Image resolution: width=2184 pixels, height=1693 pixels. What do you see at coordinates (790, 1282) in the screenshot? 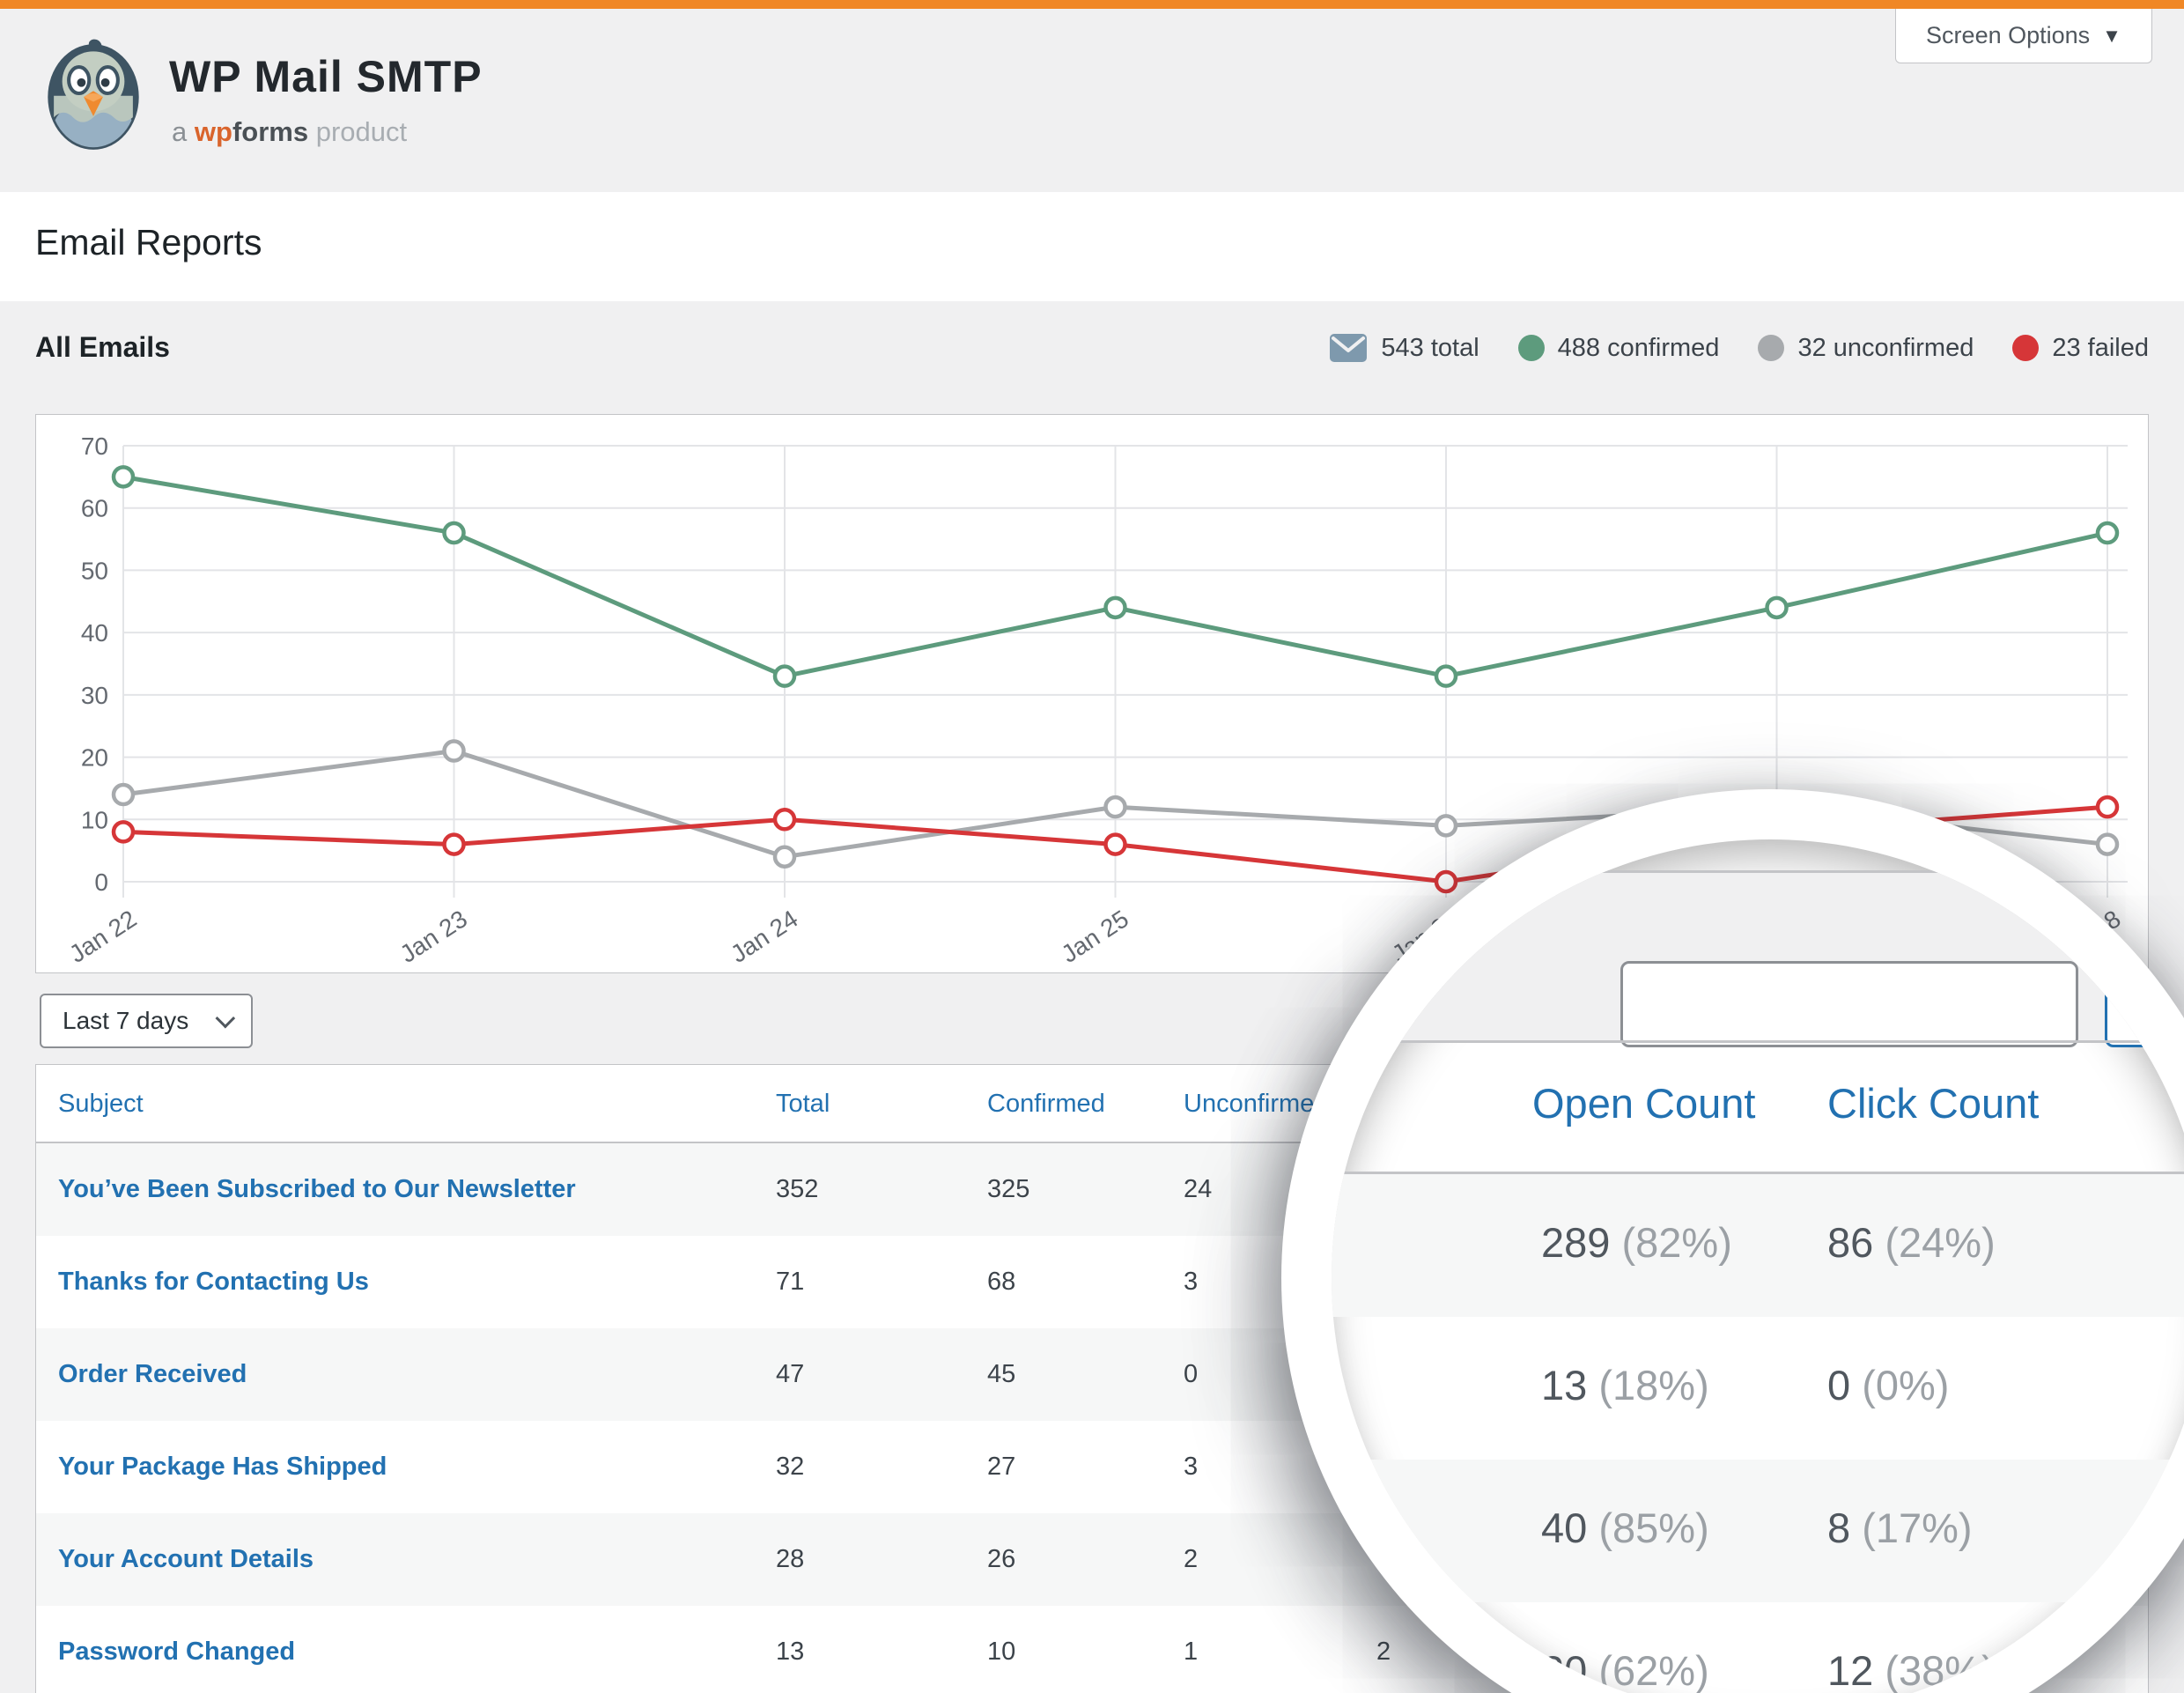
I see `total-value: 71` at bounding box center [790, 1282].